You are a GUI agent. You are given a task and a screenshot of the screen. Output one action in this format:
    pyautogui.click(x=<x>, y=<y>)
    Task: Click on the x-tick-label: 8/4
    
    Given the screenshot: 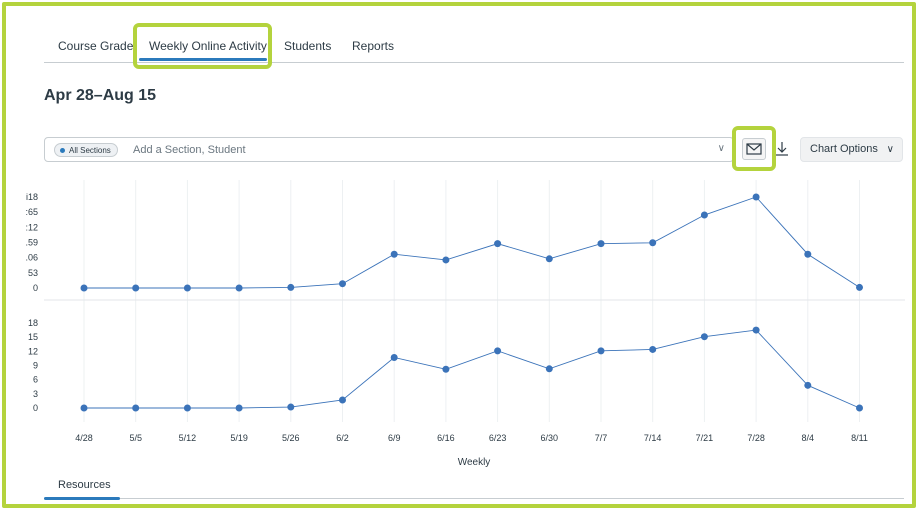 What is the action you would take?
    pyautogui.click(x=808, y=438)
    